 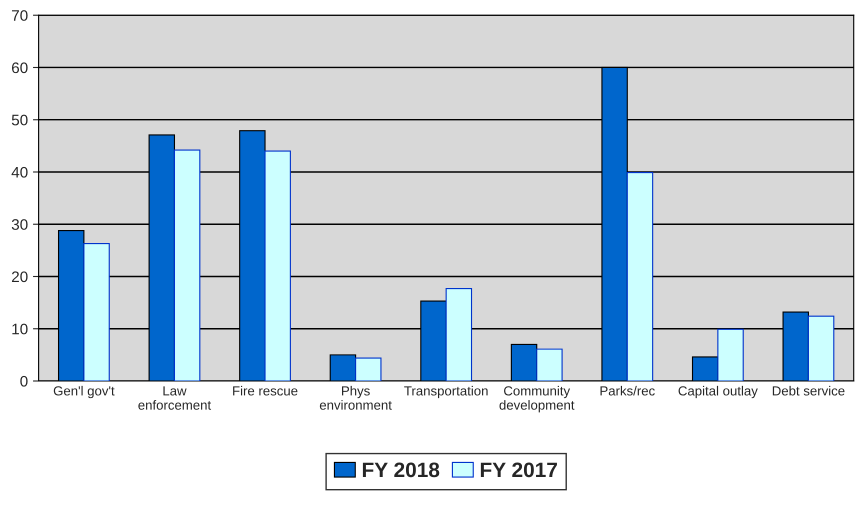 I want to click on y-tick-label: 20, so click(x=20, y=276).